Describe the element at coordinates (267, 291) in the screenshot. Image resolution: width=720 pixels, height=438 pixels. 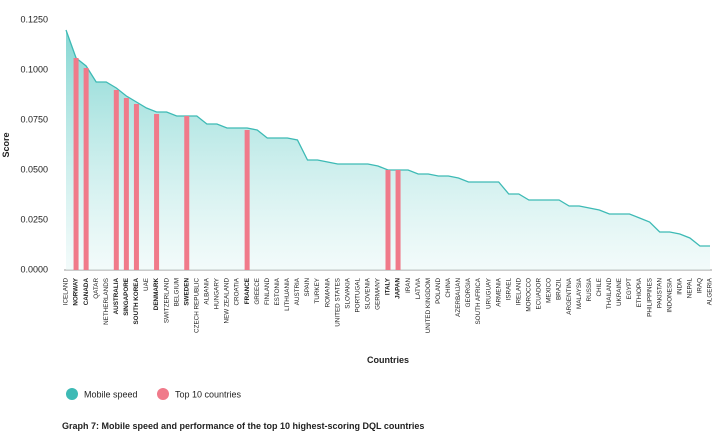
I see `x-tick-label: FINLAND` at that location.